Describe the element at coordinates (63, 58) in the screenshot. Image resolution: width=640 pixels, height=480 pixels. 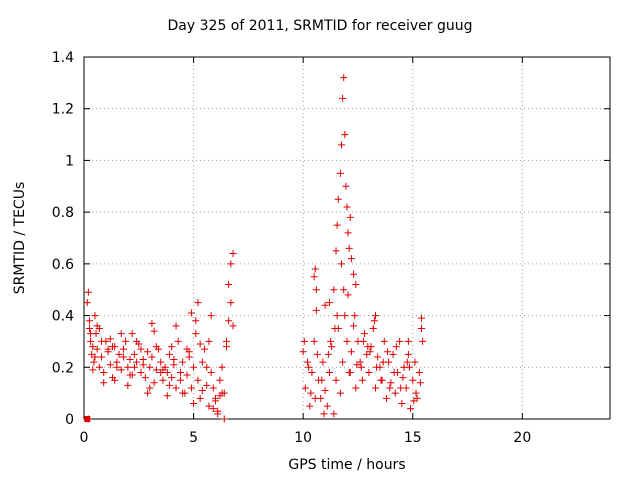
I see `y-tick-label: 1.4` at that location.